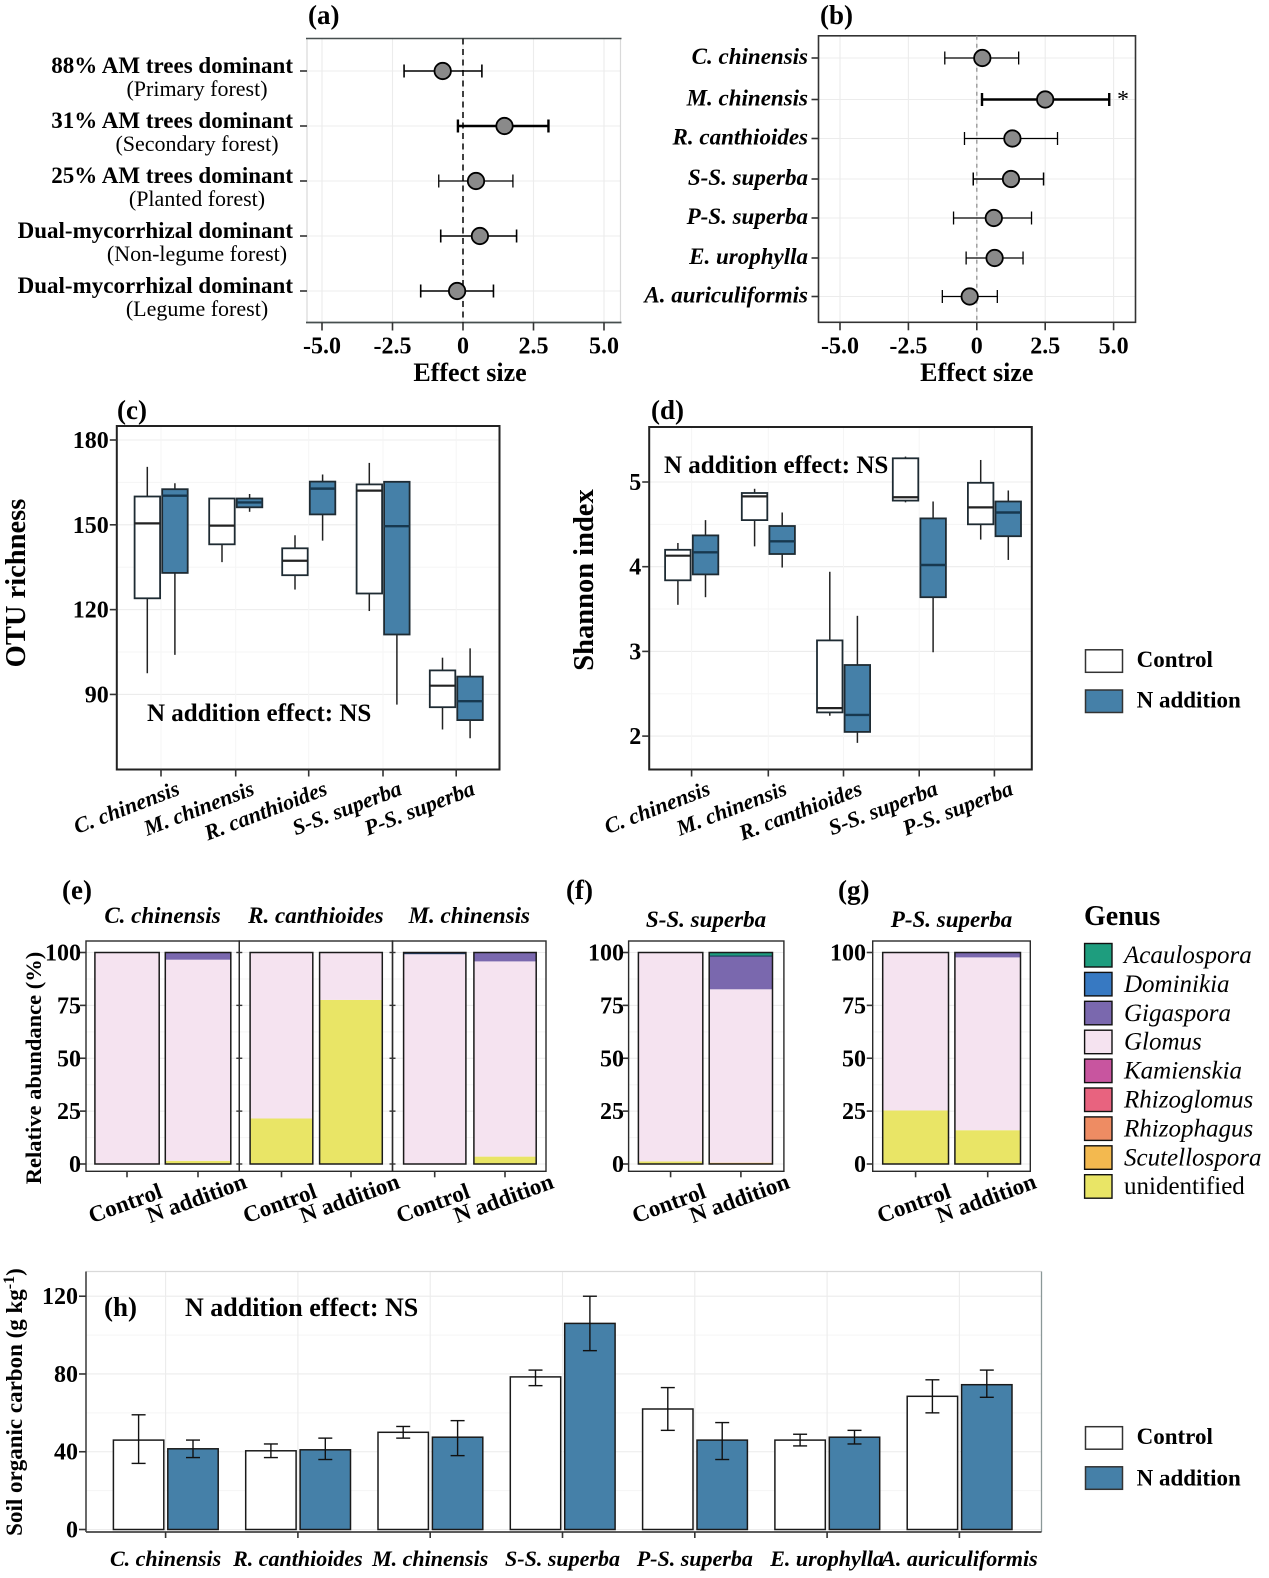 Image resolution: width=1269 pixels, height=1578 pixels. Describe the element at coordinates (1176, 984) in the screenshot. I see `svg-text: Dominikia` at that location.